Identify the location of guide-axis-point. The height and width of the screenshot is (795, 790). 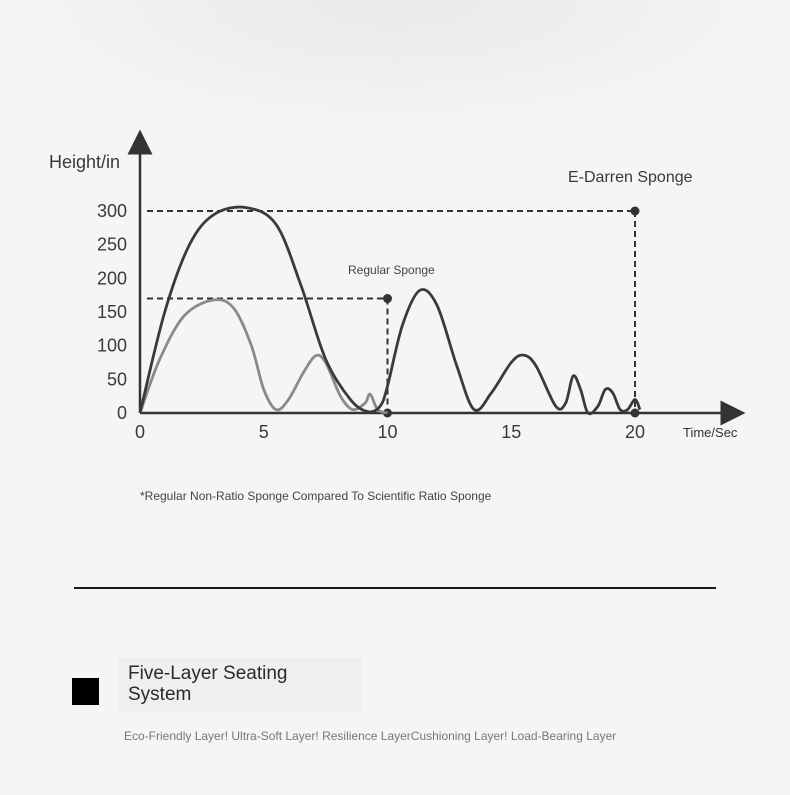
(635, 413).